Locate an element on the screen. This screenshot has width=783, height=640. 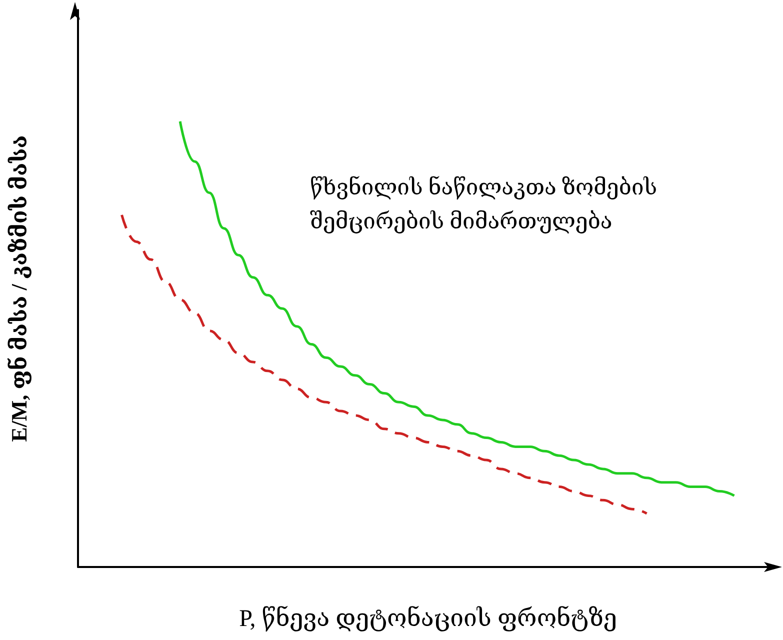
annotation: წხვნილის ნაწილაკთა ზომების შემცირების მიმართულება is located at coordinates (484, 204).